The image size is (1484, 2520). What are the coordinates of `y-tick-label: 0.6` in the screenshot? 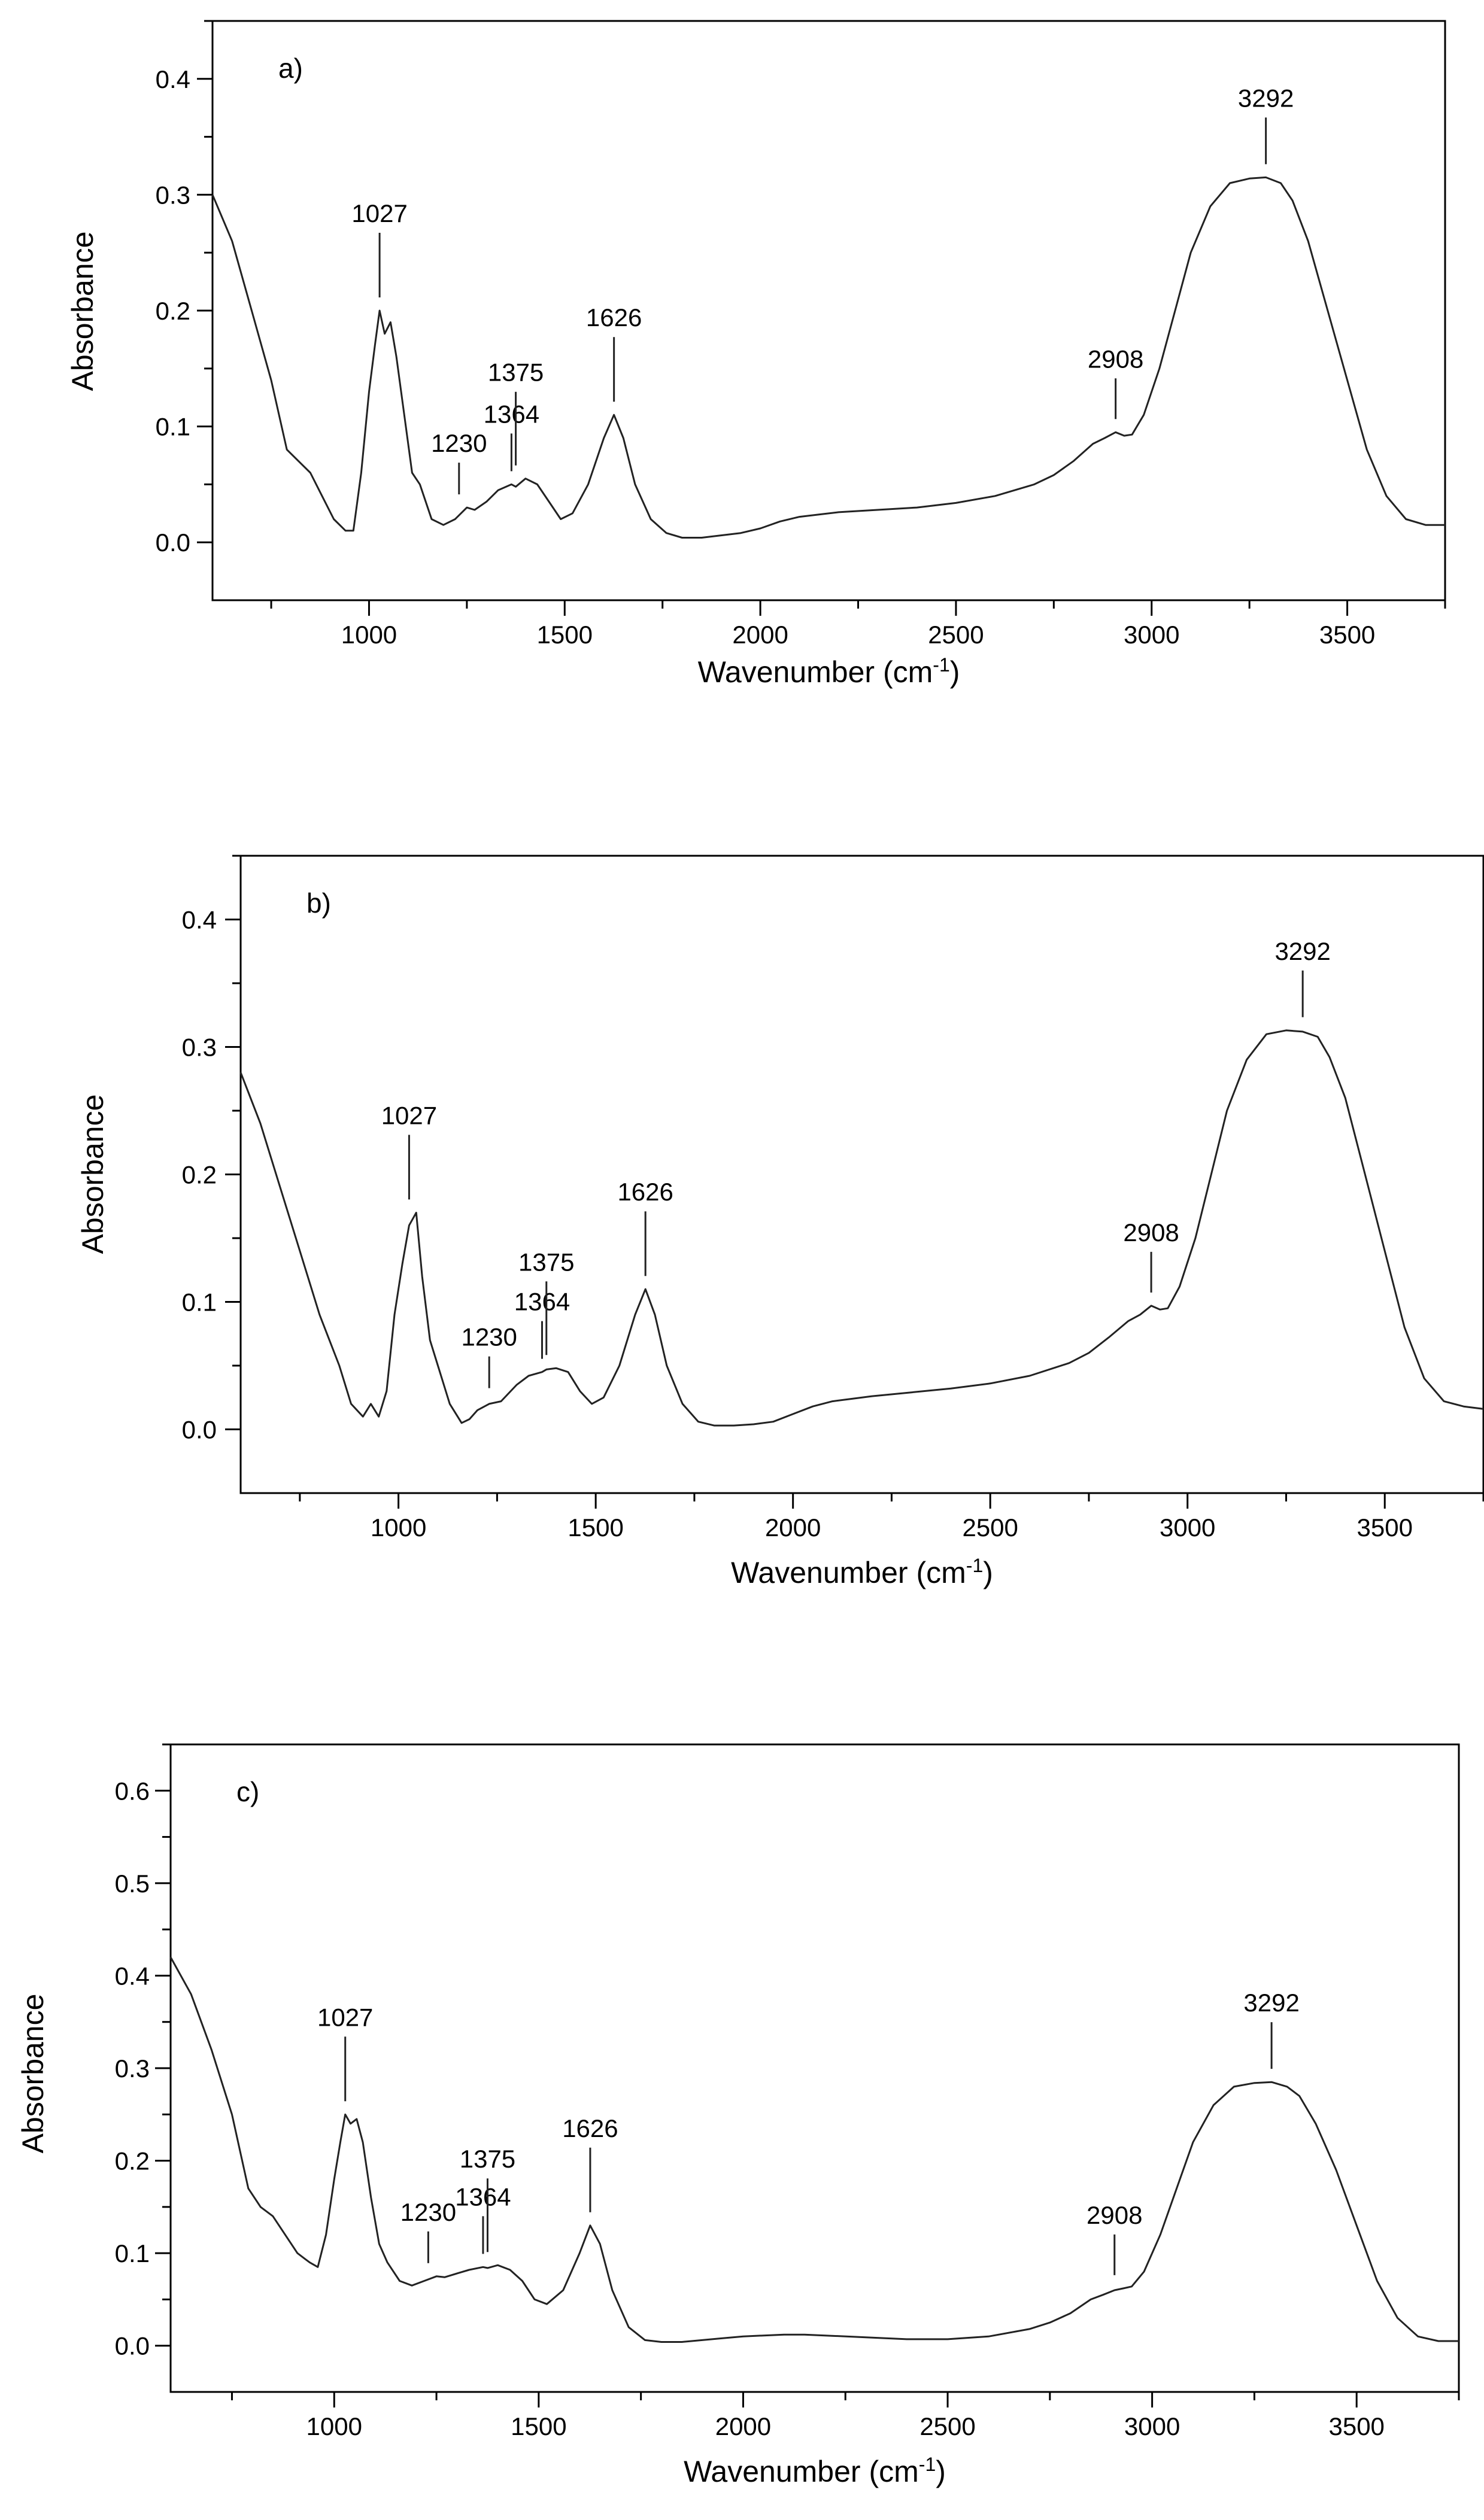 It's located at (132, 1791).